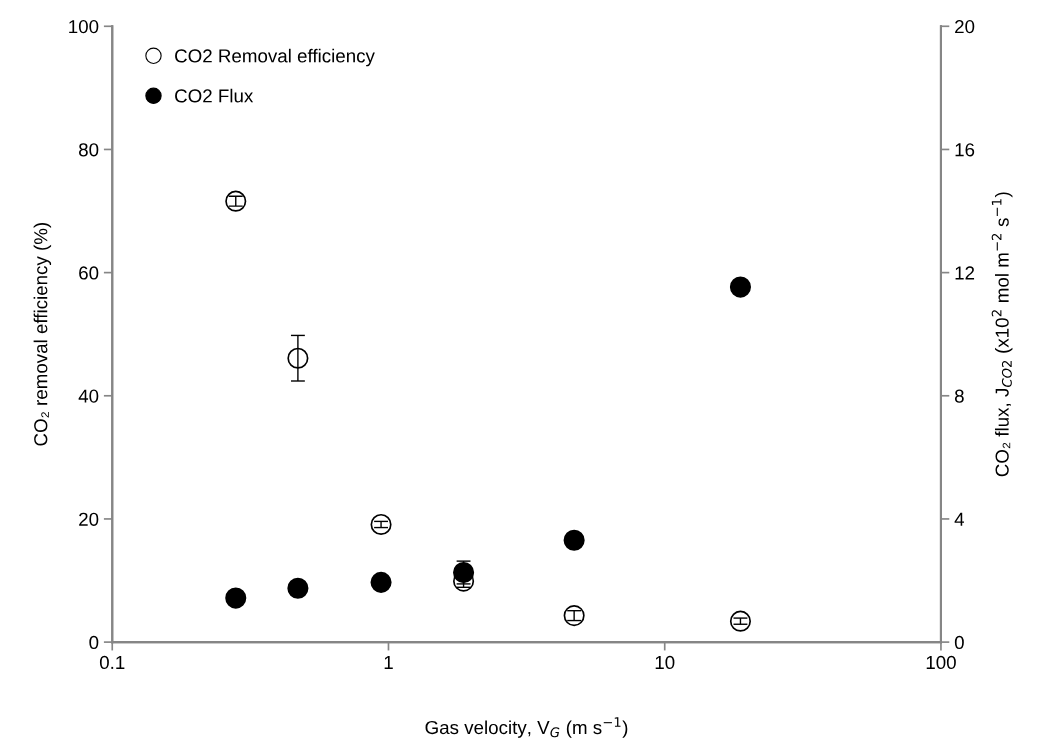  Describe the element at coordinates (84, 26) in the screenshot. I see `y-tick-label: 100` at that location.